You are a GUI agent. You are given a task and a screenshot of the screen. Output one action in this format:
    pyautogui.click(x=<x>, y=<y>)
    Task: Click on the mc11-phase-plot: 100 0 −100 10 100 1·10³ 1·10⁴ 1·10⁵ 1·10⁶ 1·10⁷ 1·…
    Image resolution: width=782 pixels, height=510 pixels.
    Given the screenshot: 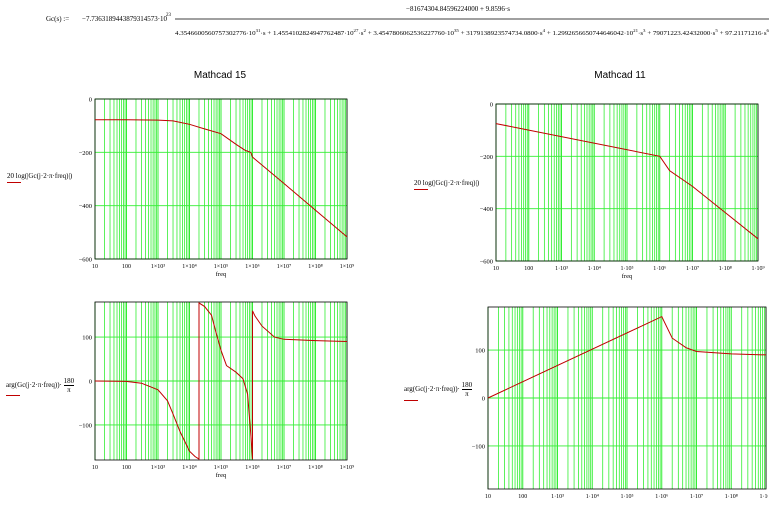 What is the action you would take?
    pyautogui.click(x=620, y=403)
    